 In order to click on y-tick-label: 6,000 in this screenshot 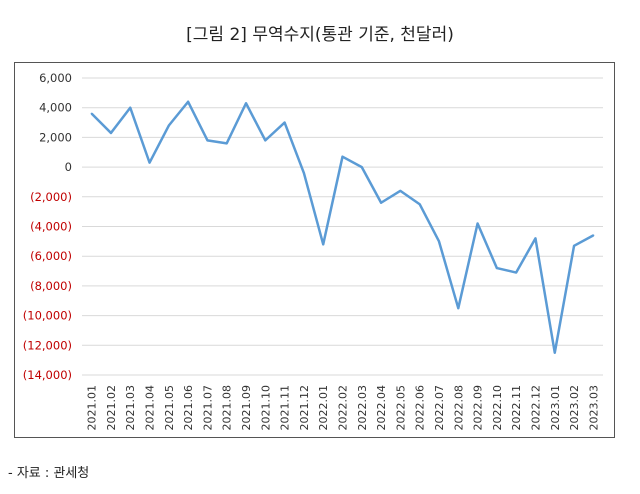, I will do `click(55, 78)`.